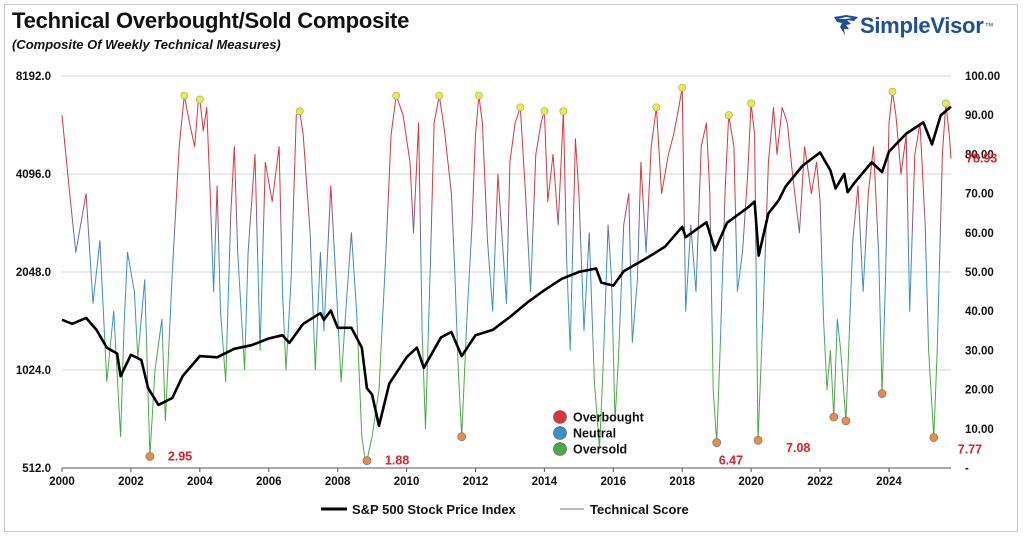  Describe the element at coordinates (614, 482) in the screenshot. I see `x-tick-label: 2016` at that location.